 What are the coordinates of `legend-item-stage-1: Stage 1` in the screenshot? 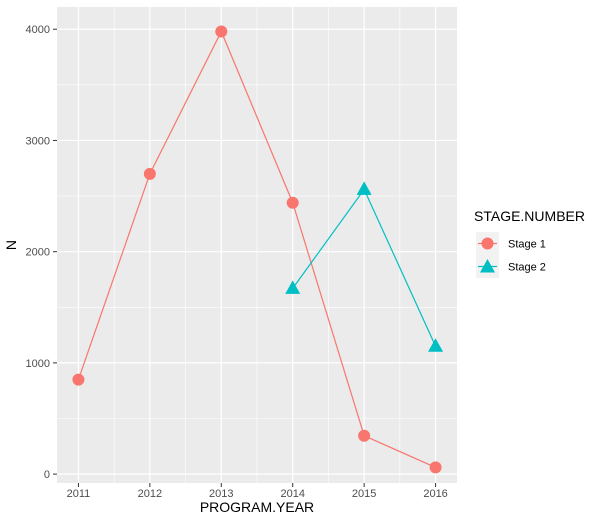 It's located at (511, 243).